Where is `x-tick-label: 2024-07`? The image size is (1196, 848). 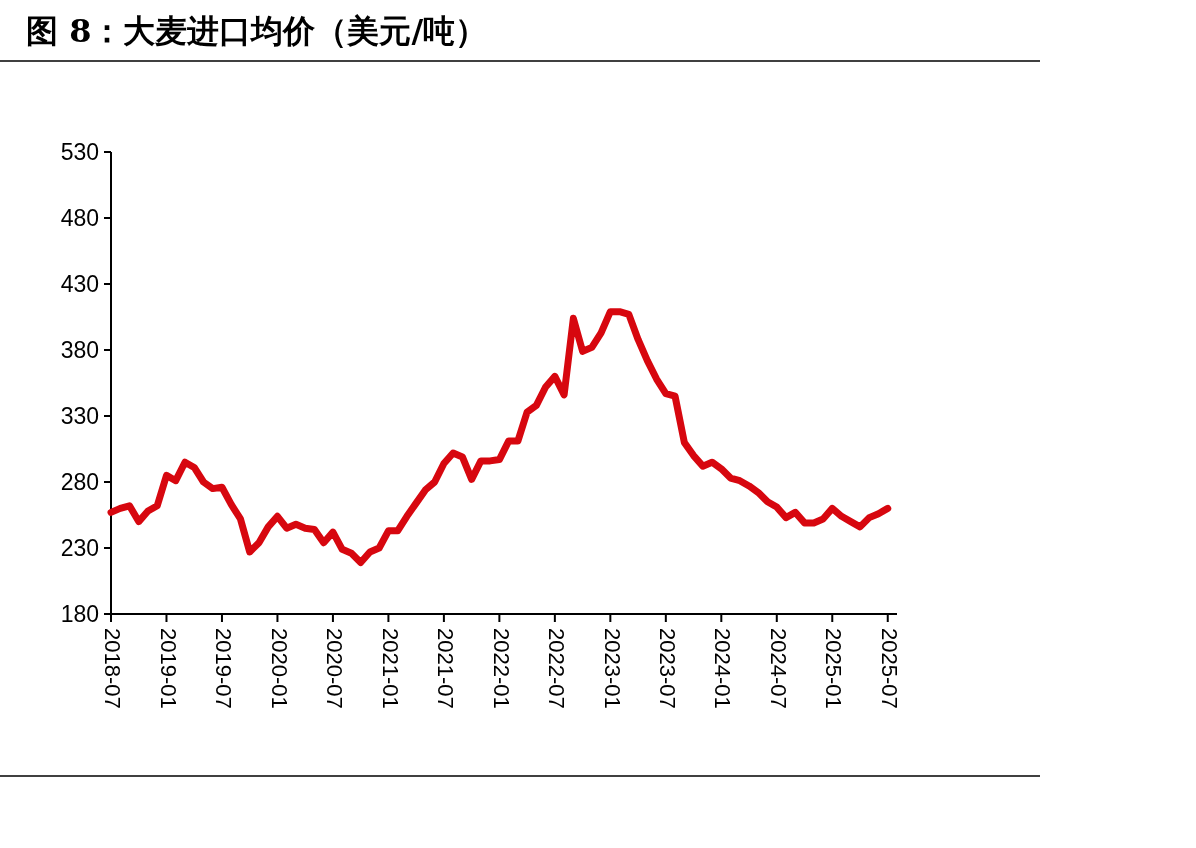 x-tick-label: 2024-07 is located at coordinates (778, 668).